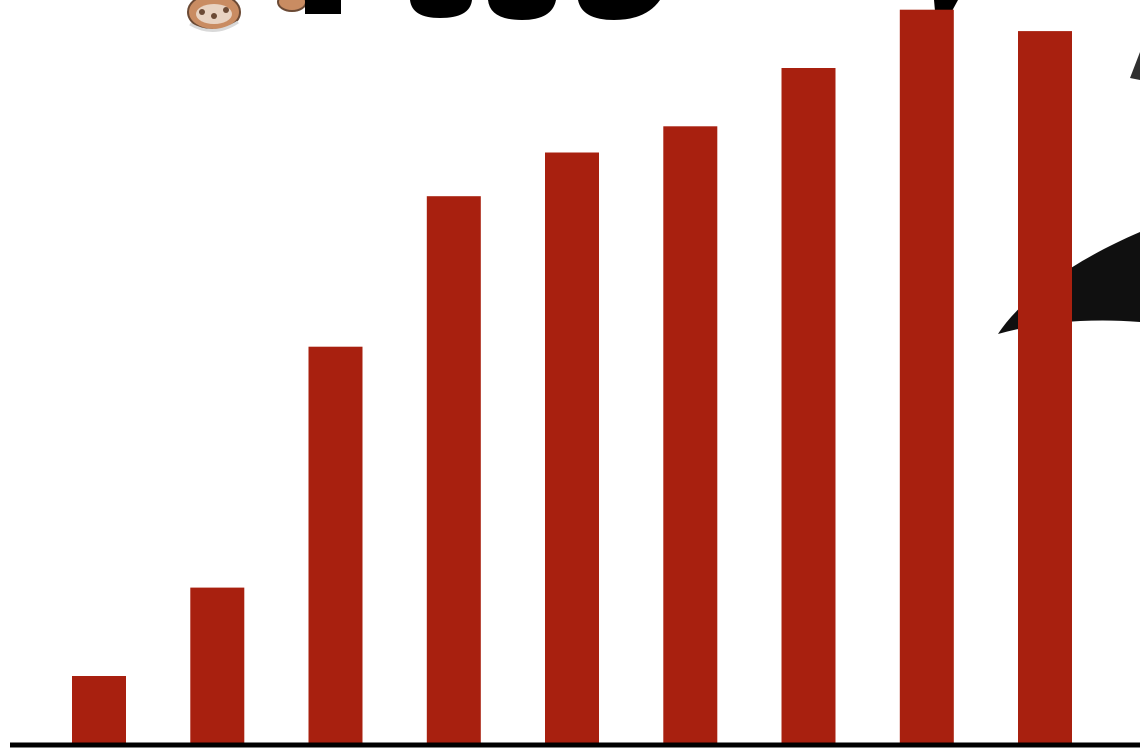 Image resolution: width=1140 pixels, height=750 pixels. I want to click on sneaker-illustration, so click(247, 16).